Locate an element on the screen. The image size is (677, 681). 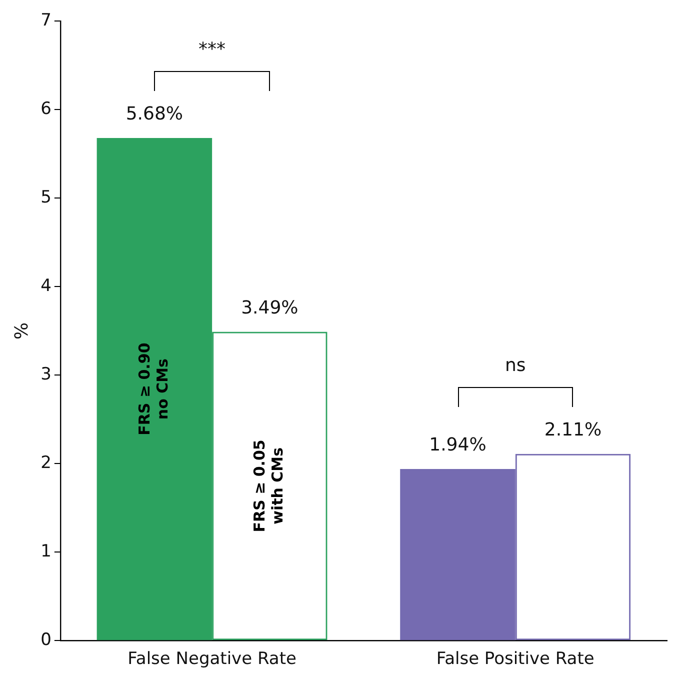
y-tick-label: 5 is located at coordinates (46, 198).